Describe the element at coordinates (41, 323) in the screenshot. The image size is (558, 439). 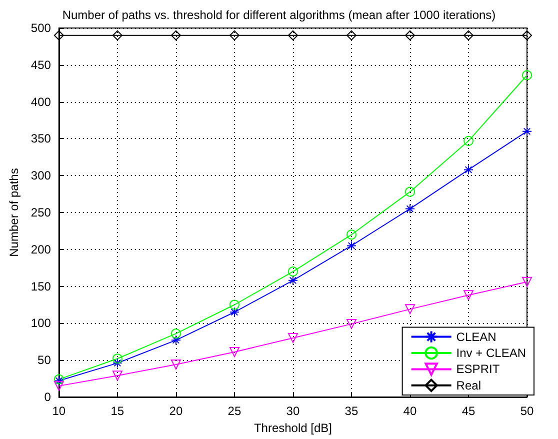
I see `y-tick-label: 100` at that location.